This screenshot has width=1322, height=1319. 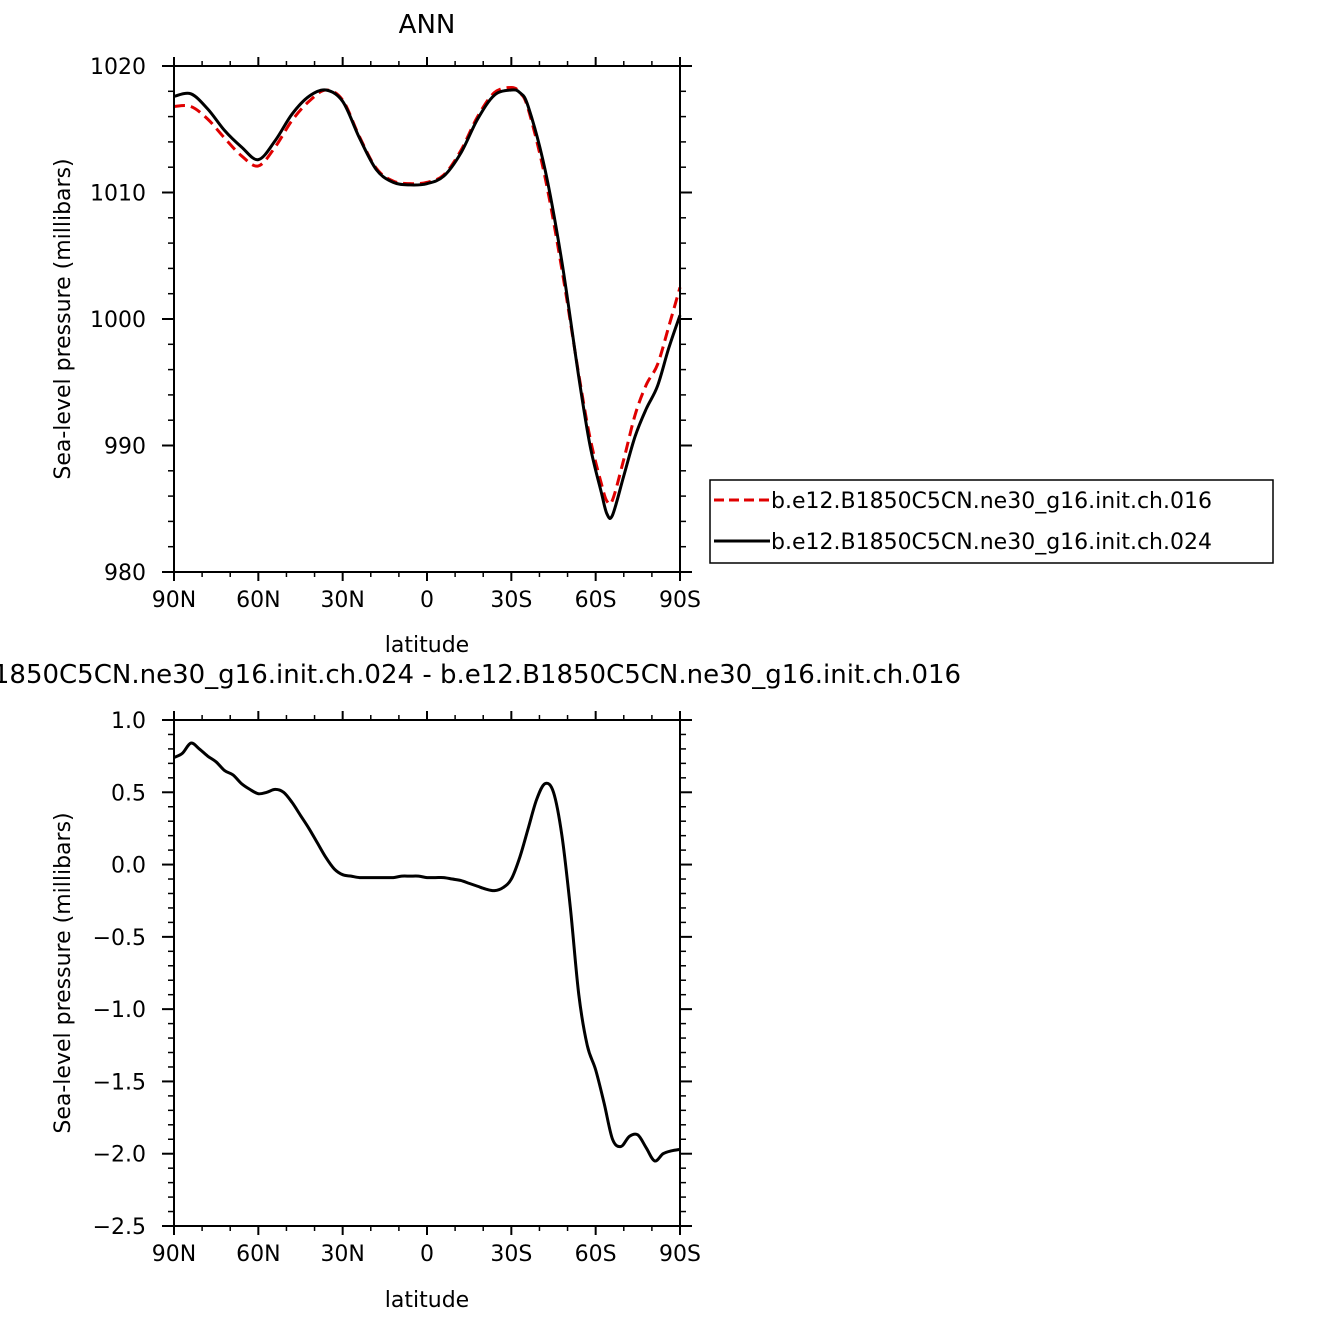 What do you see at coordinates (119, 1010) in the screenshot?
I see `bottom-y-tick-label: −1.0` at bounding box center [119, 1010].